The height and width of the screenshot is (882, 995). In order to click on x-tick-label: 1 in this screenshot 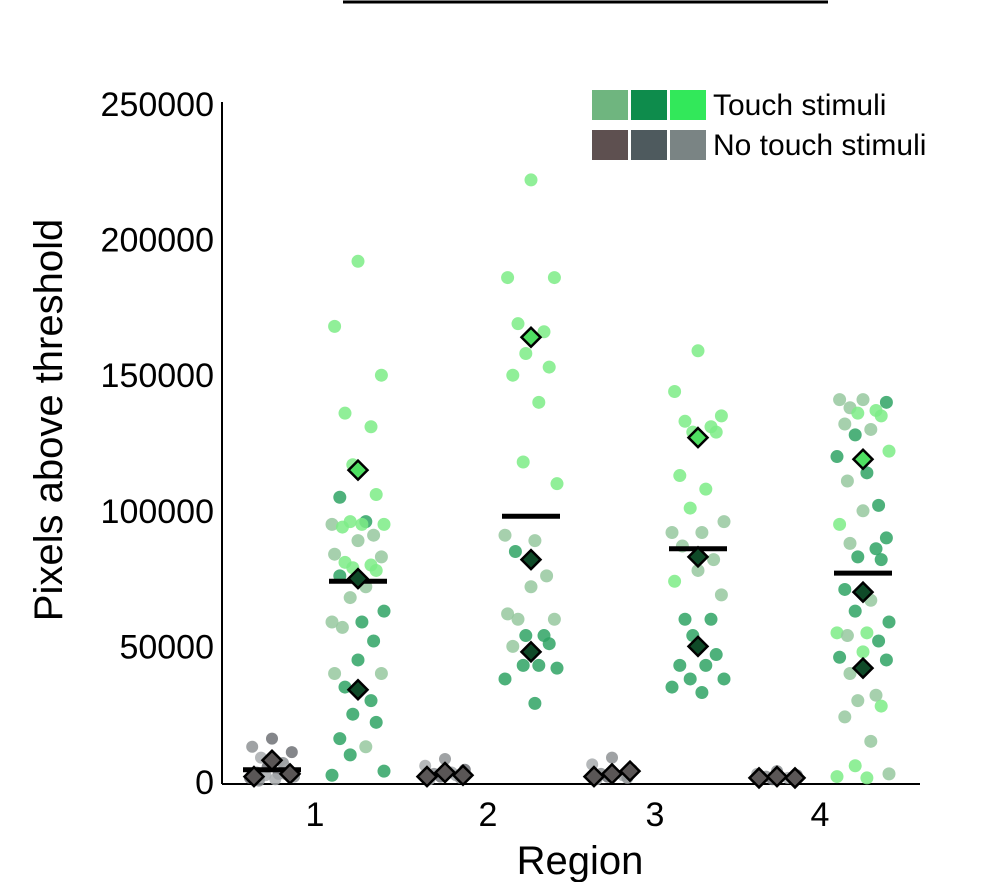, I will do `click(315, 815)`.